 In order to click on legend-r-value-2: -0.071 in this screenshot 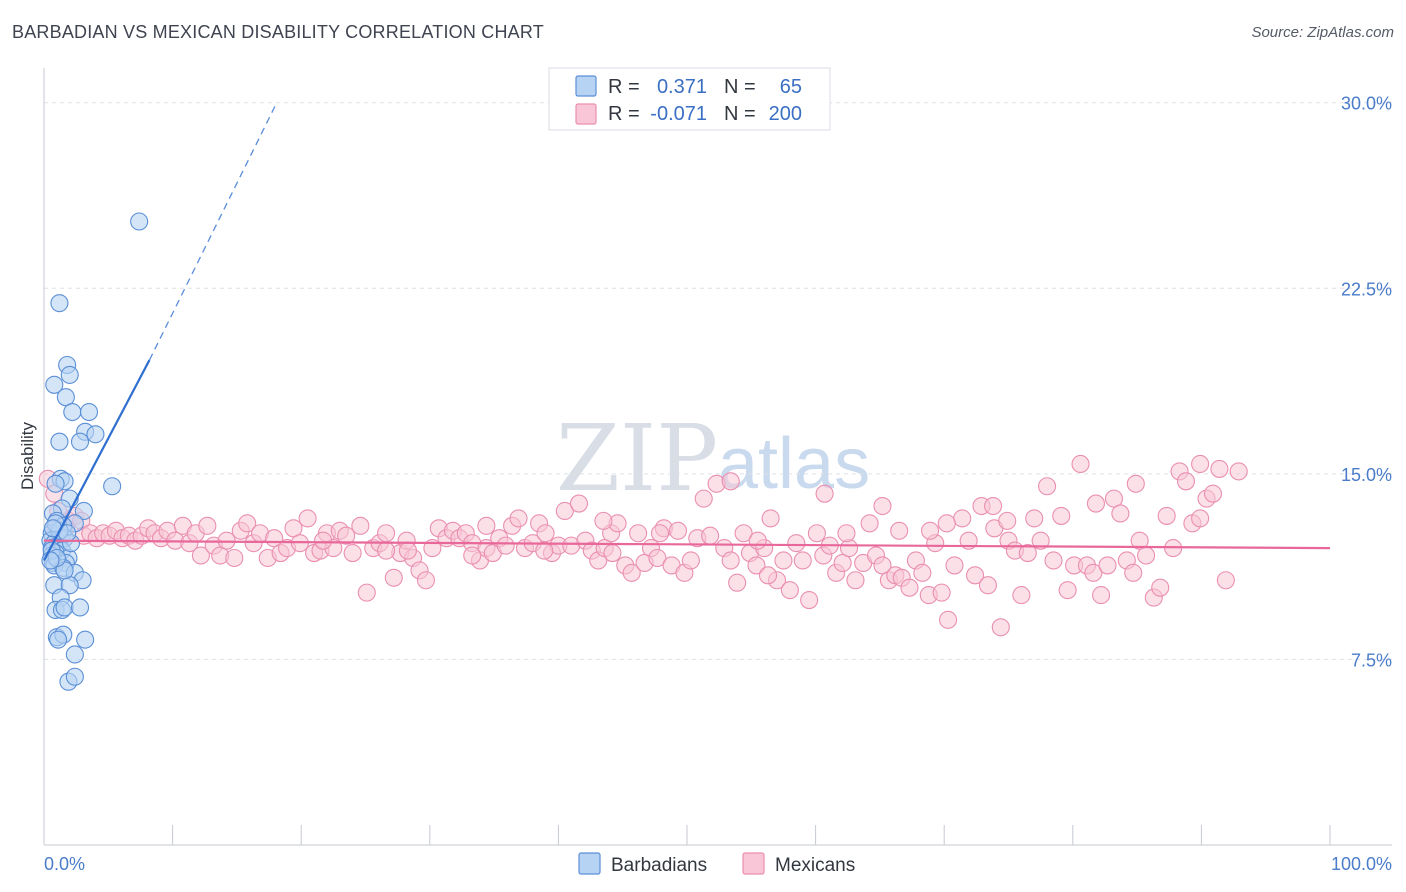, I will do `click(678, 114)`.